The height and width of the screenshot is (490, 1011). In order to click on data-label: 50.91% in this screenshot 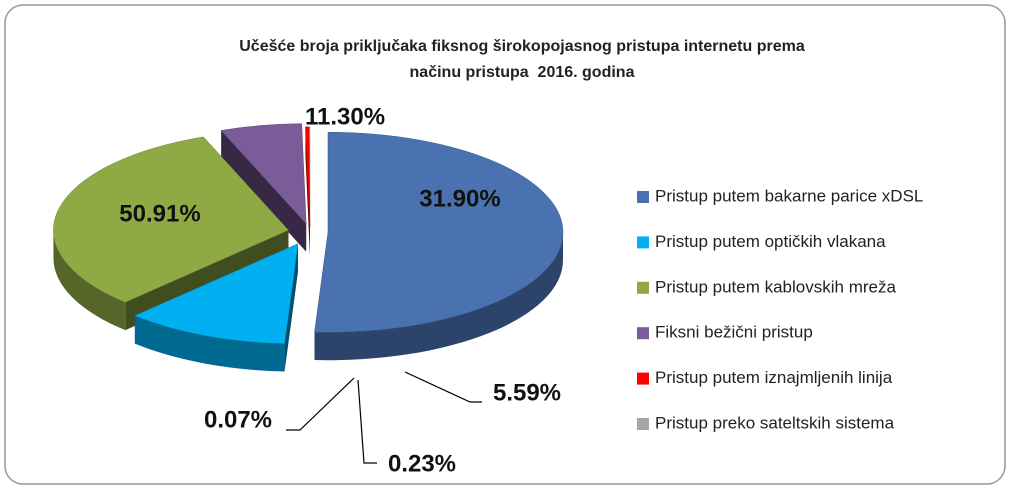, I will do `click(159, 213)`.